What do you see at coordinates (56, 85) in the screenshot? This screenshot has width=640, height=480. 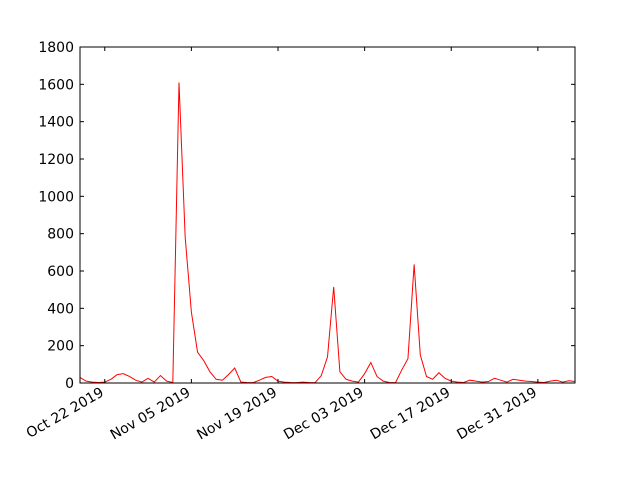 I see `y-tick-label: 1600` at bounding box center [56, 85].